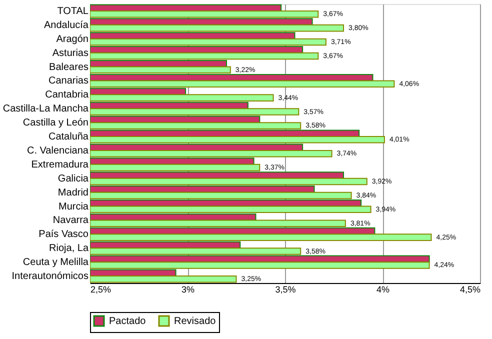 The width and height of the screenshot is (492, 339). Describe the element at coordinates (188, 289) in the screenshot. I see `x-tick-label: 3%` at that location.